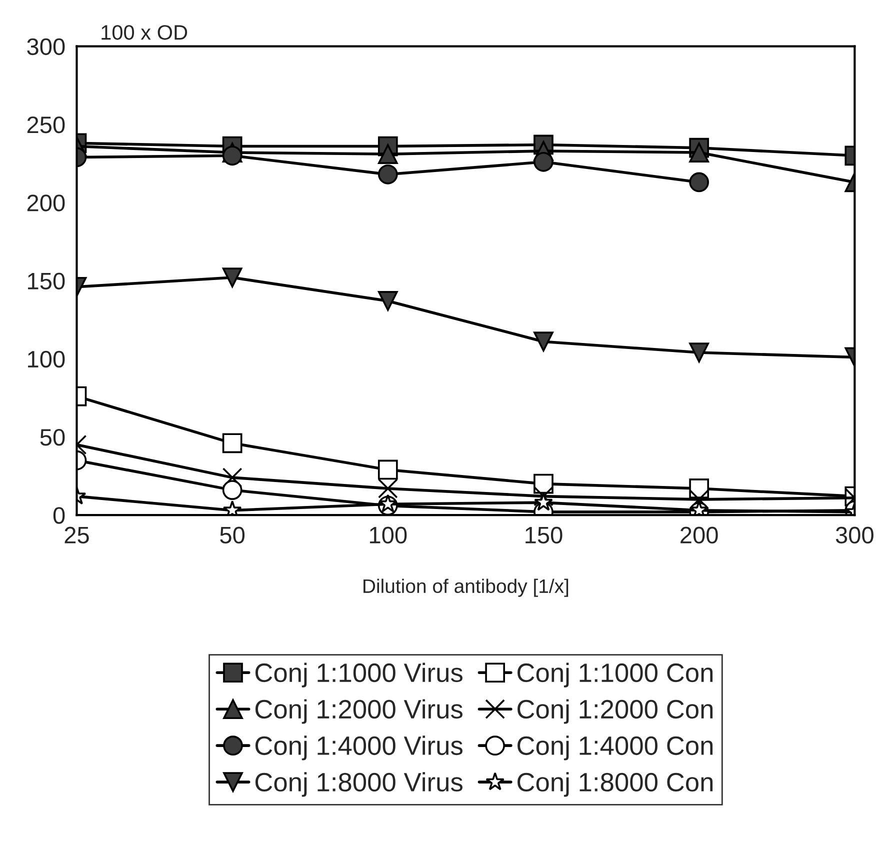  Describe the element at coordinates (46, 47) in the screenshot. I see `y-tick-label: 300` at that location.